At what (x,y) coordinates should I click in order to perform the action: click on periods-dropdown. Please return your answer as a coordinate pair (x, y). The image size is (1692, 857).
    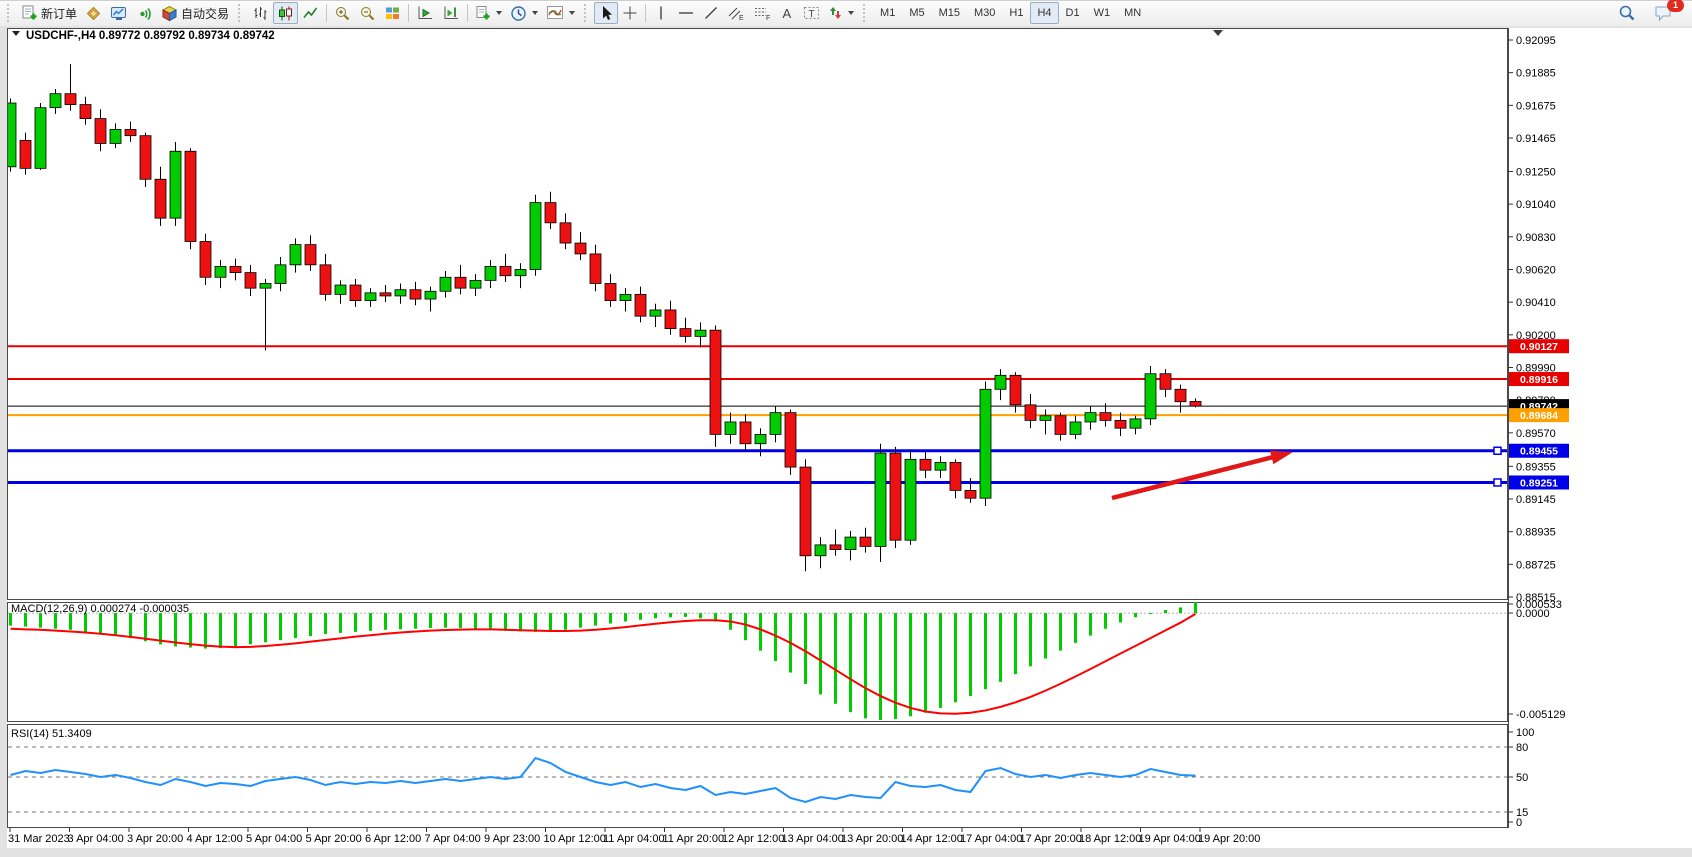
    Looking at the image, I should click on (524, 13).